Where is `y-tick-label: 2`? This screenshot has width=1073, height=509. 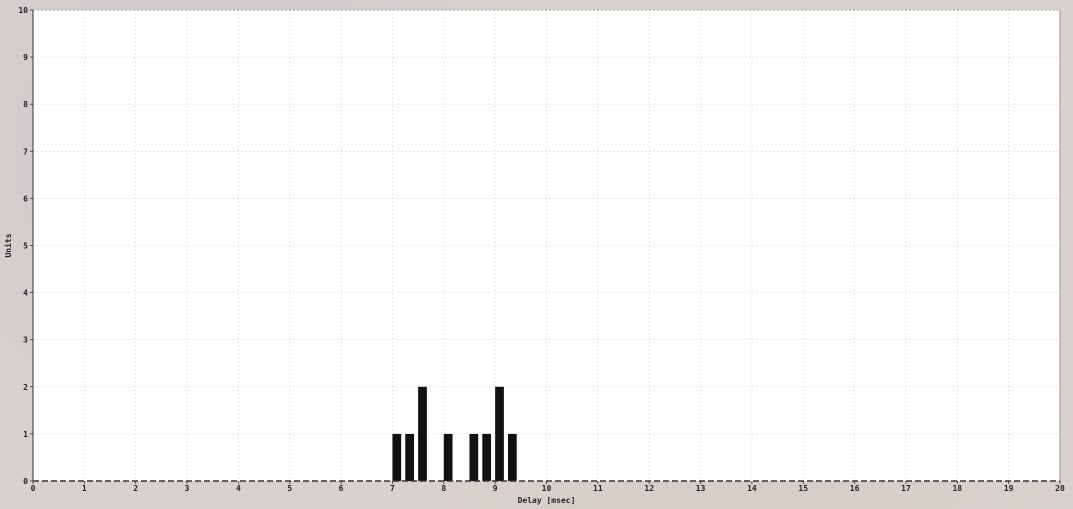 y-tick-label: 2 is located at coordinates (25, 387).